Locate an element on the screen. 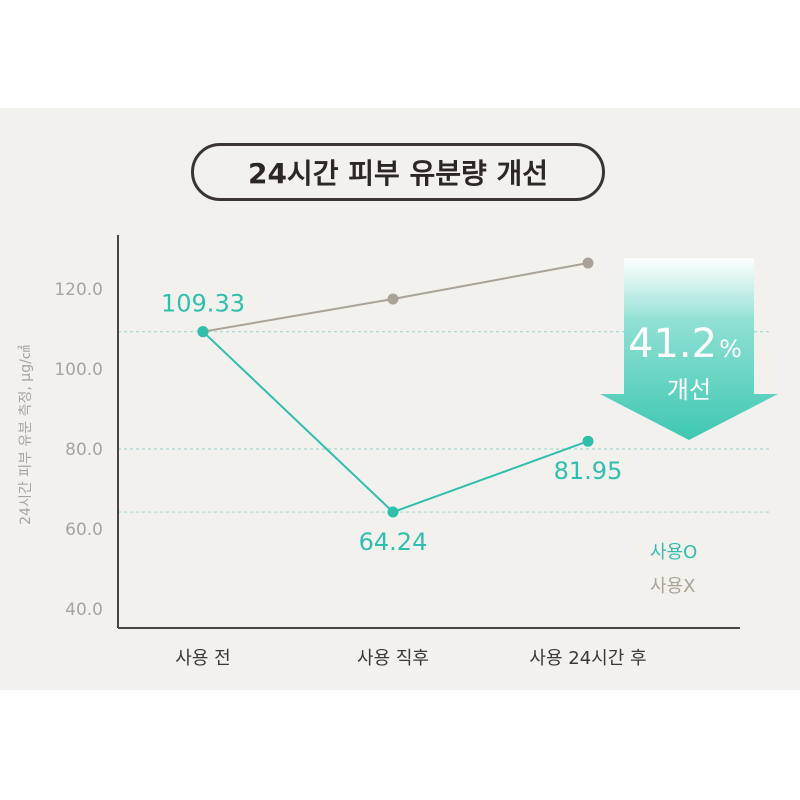  badge-percent: 41.2% is located at coordinates (685, 344).